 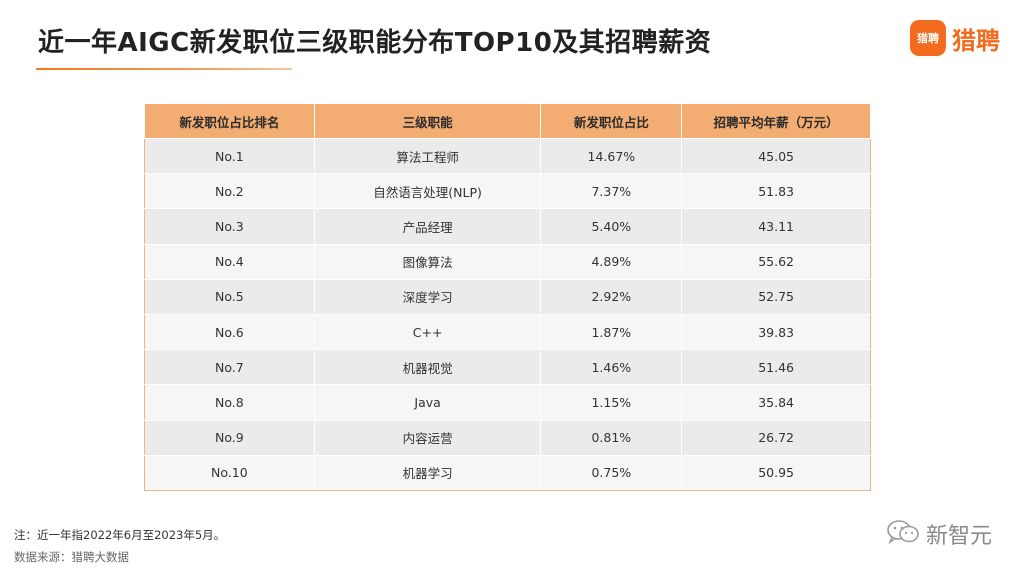 What do you see at coordinates (776, 297) in the screenshot?
I see `cell-salary: 52.75` at bounding box center [776, 297].